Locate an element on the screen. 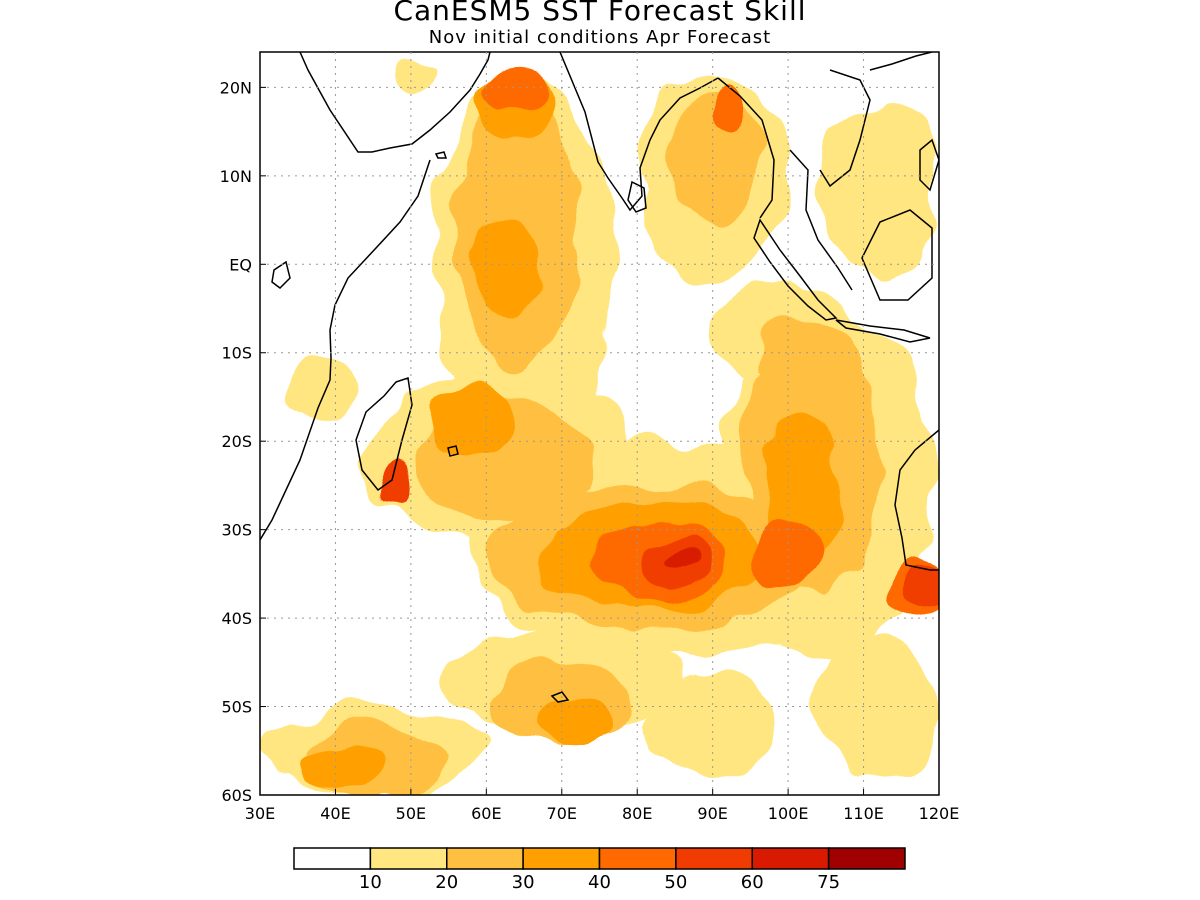 This screenshot has height=900, width=1200. y-tick-label: 60S is located at coordinates (236, 795).